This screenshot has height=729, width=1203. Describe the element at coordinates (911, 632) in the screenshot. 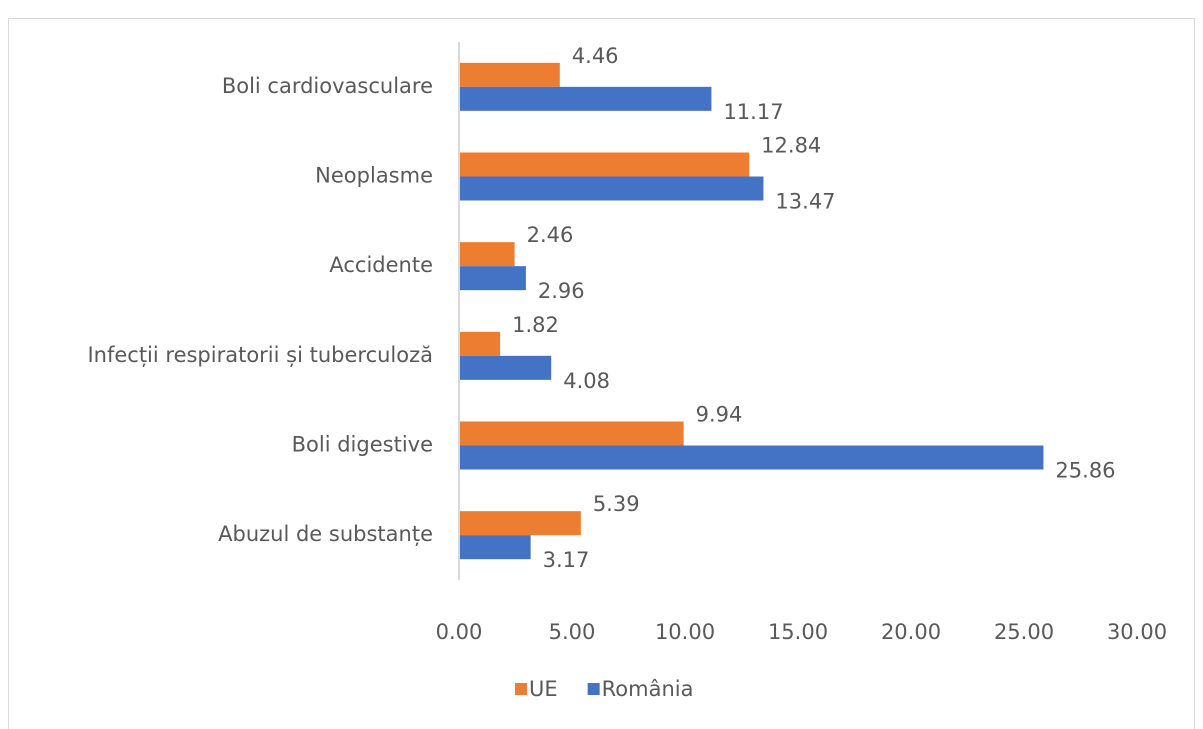

I see `x-tick-label: 20.00` at that location.